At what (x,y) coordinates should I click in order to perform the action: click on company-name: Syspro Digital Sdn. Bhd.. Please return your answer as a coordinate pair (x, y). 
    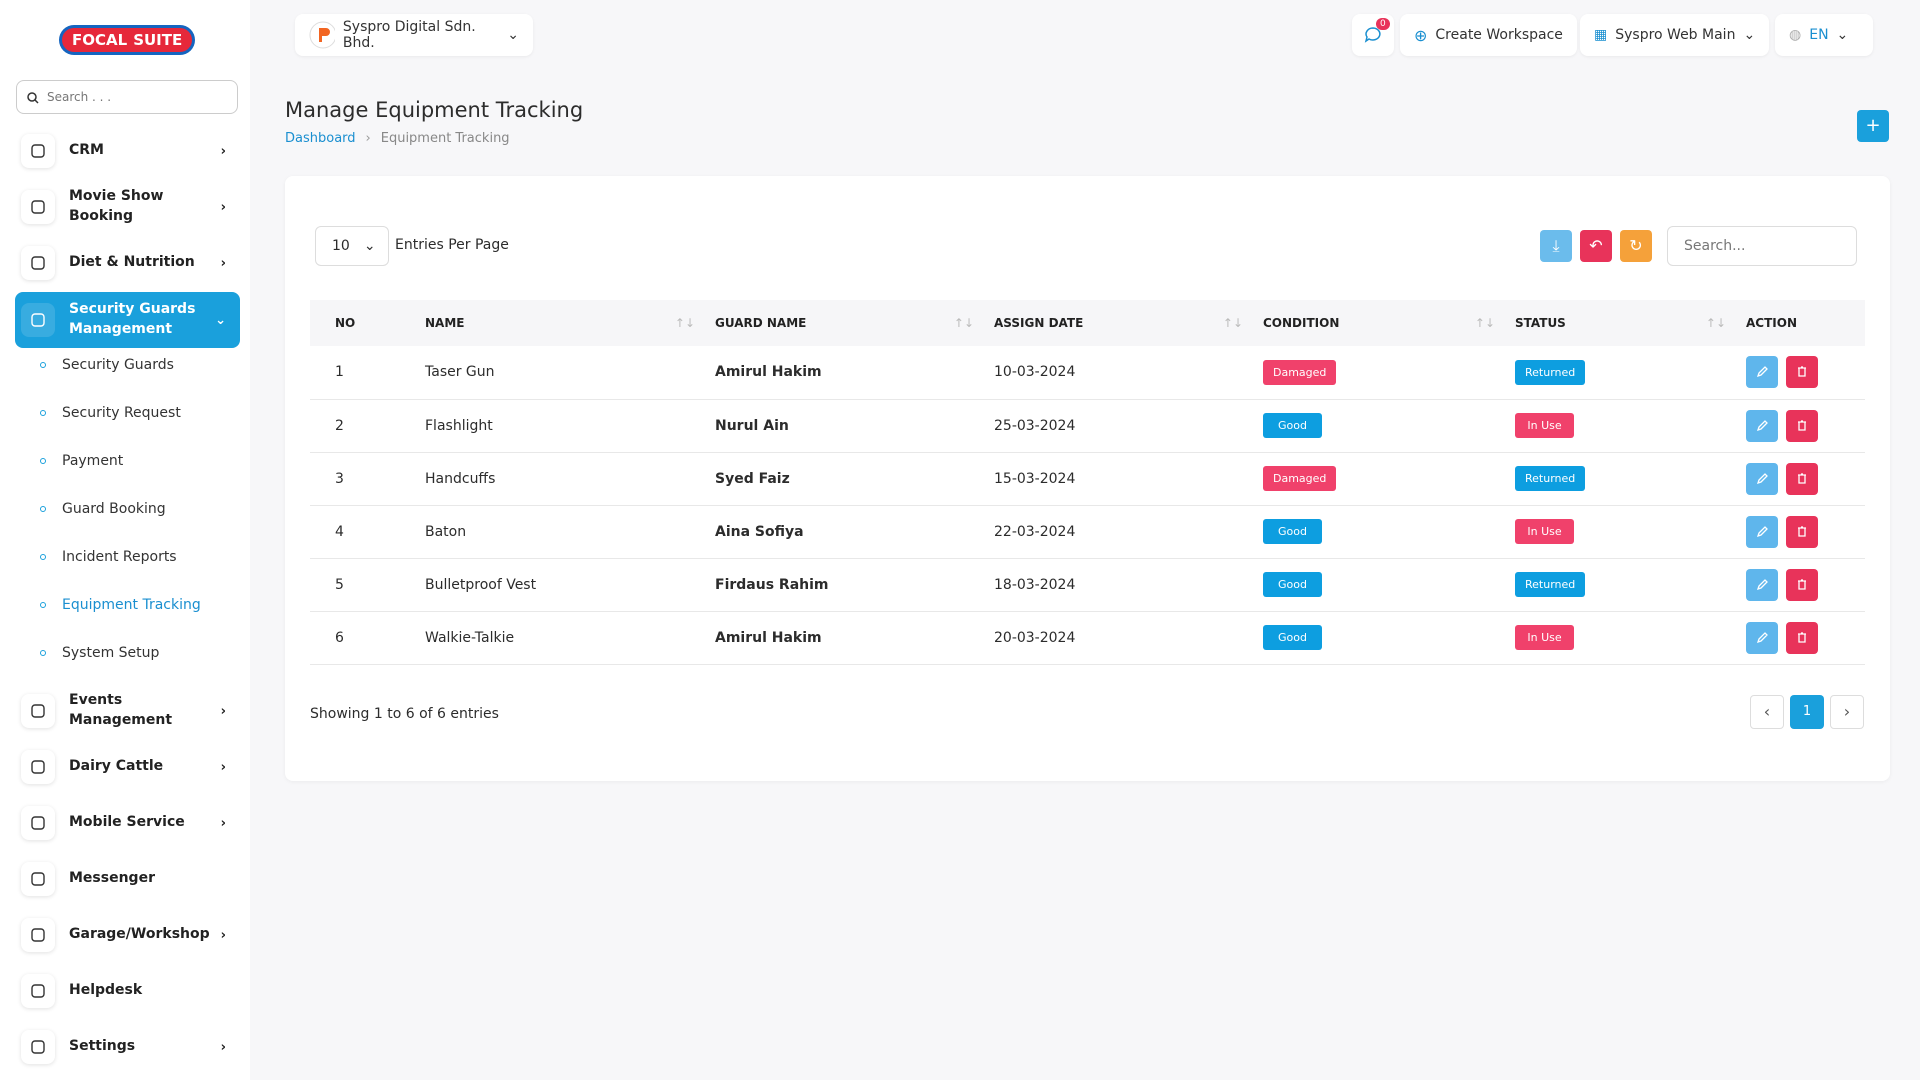
    Looking at the image, I should click on (409, 35).